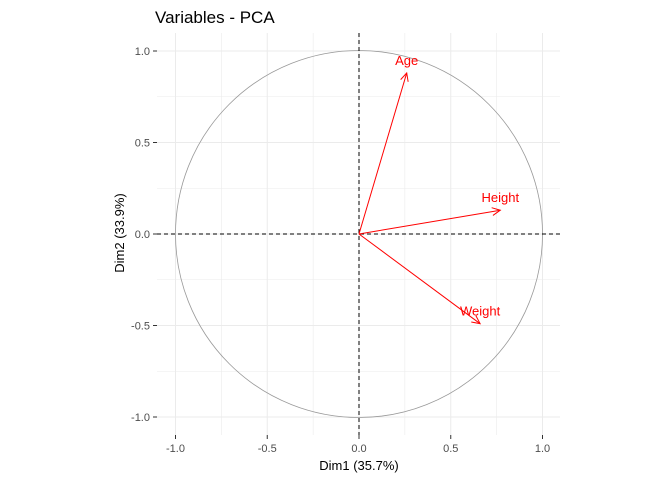 Image resolution: width=672 pixels, height=480 pixels. Describe the element at coordinates (404, 76) in the screenshot. I see `arrowhead-age` at that location.